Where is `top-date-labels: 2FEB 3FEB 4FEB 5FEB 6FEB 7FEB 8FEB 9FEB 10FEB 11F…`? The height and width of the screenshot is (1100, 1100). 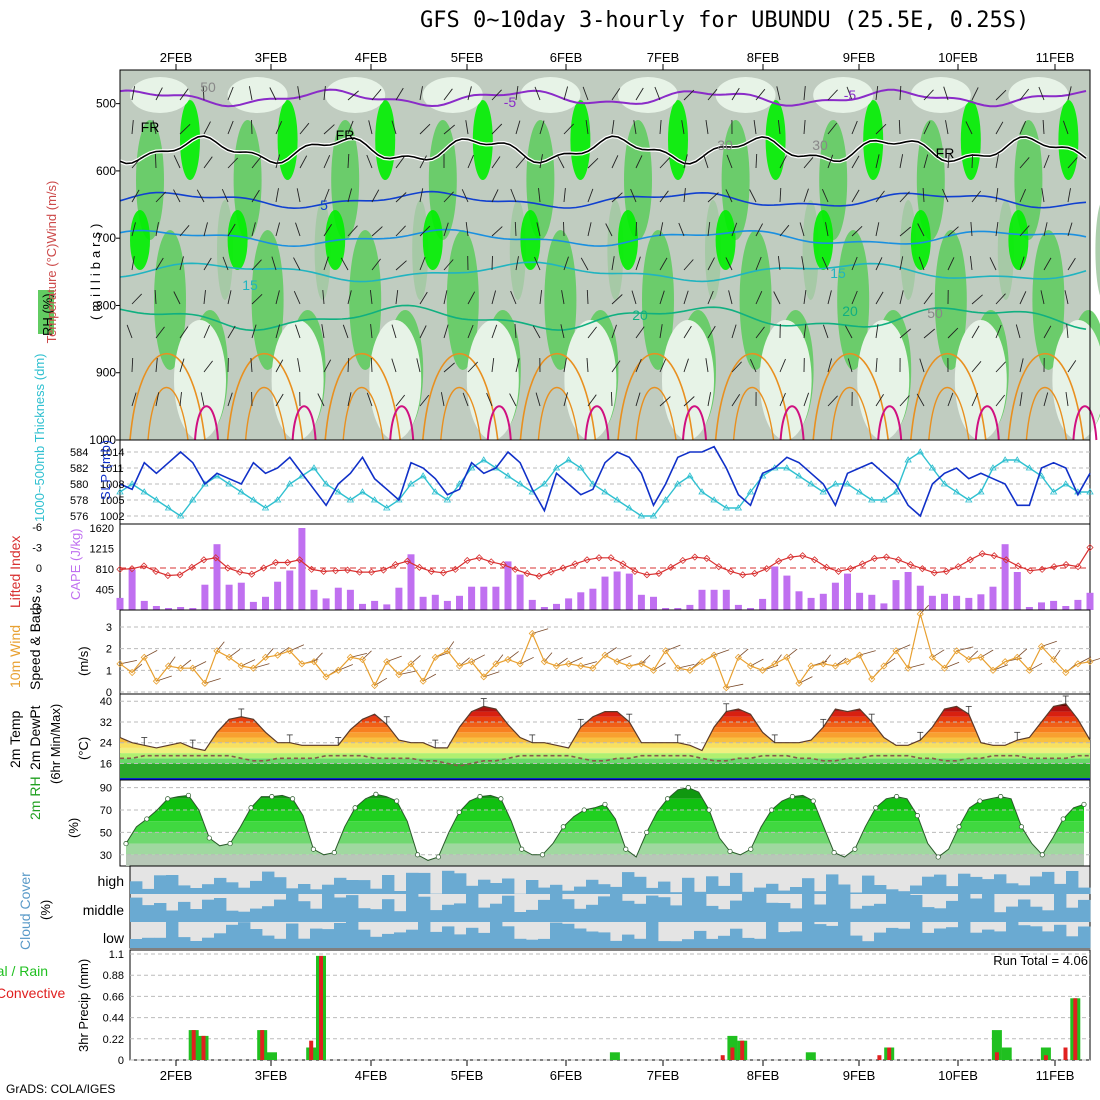
top-date-labels: 2FEB 3FEB 4FEB 5FEB 6FEB 7FEB 8FEB 9FEB 10FEB 11F… is located at coordinates (617, 60).